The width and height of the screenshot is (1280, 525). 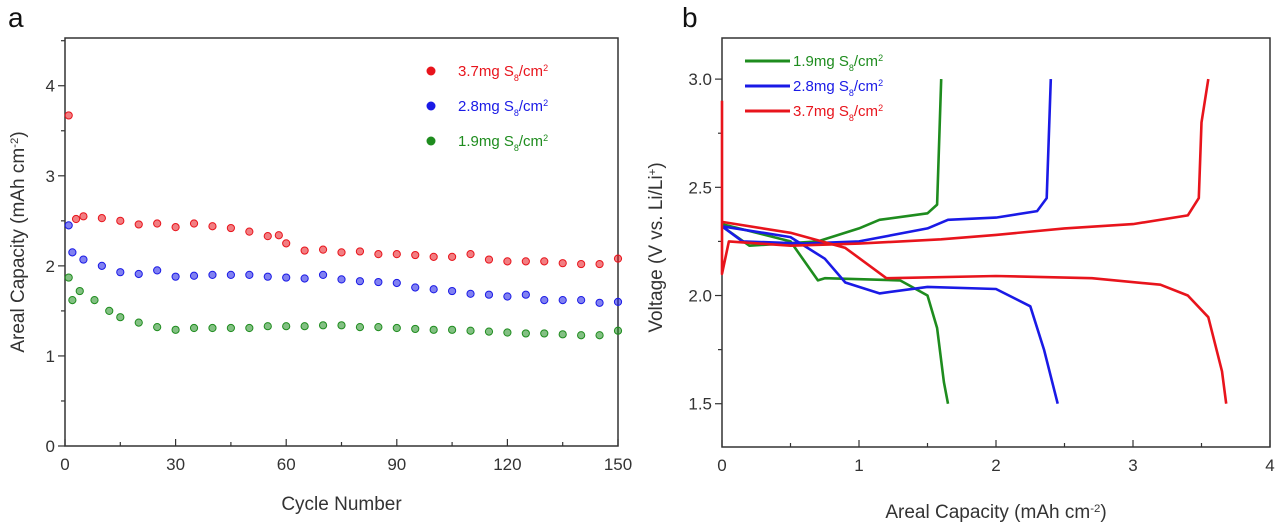 I want to click on x-tick-label: 2, so click(x=995, y=465).